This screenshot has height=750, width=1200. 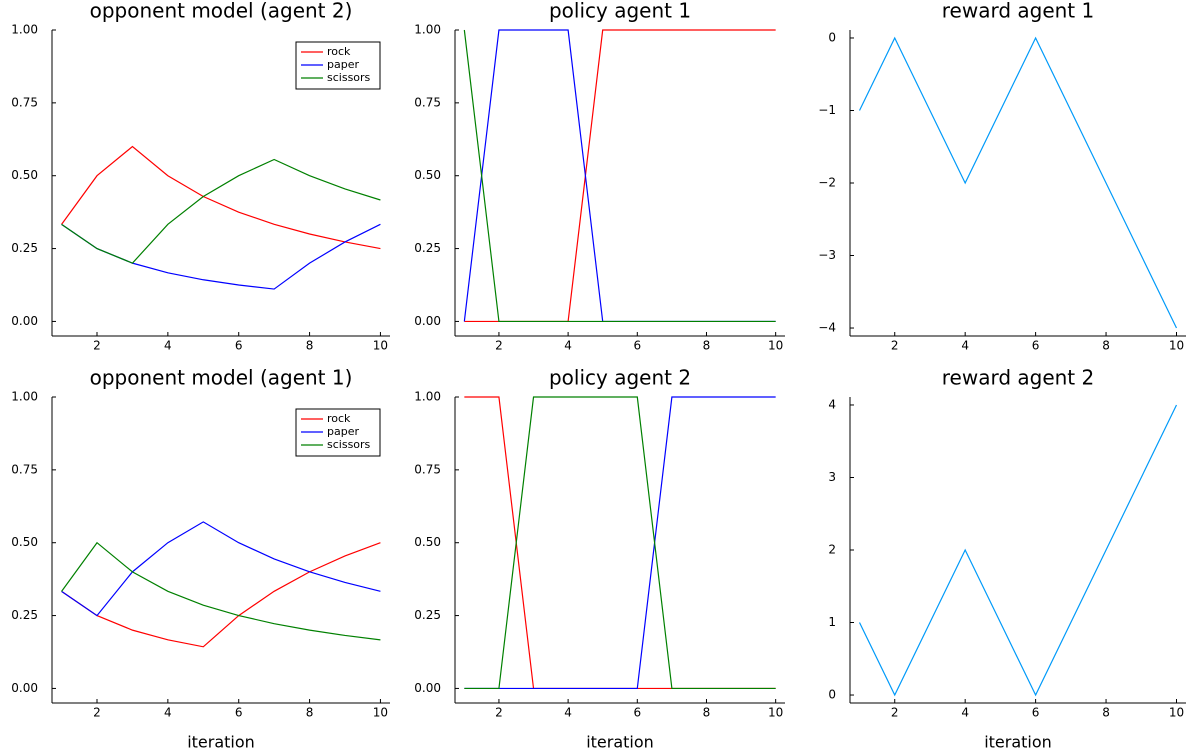 I want to click on y-tick-label: −2, so click(x=827, y=183).